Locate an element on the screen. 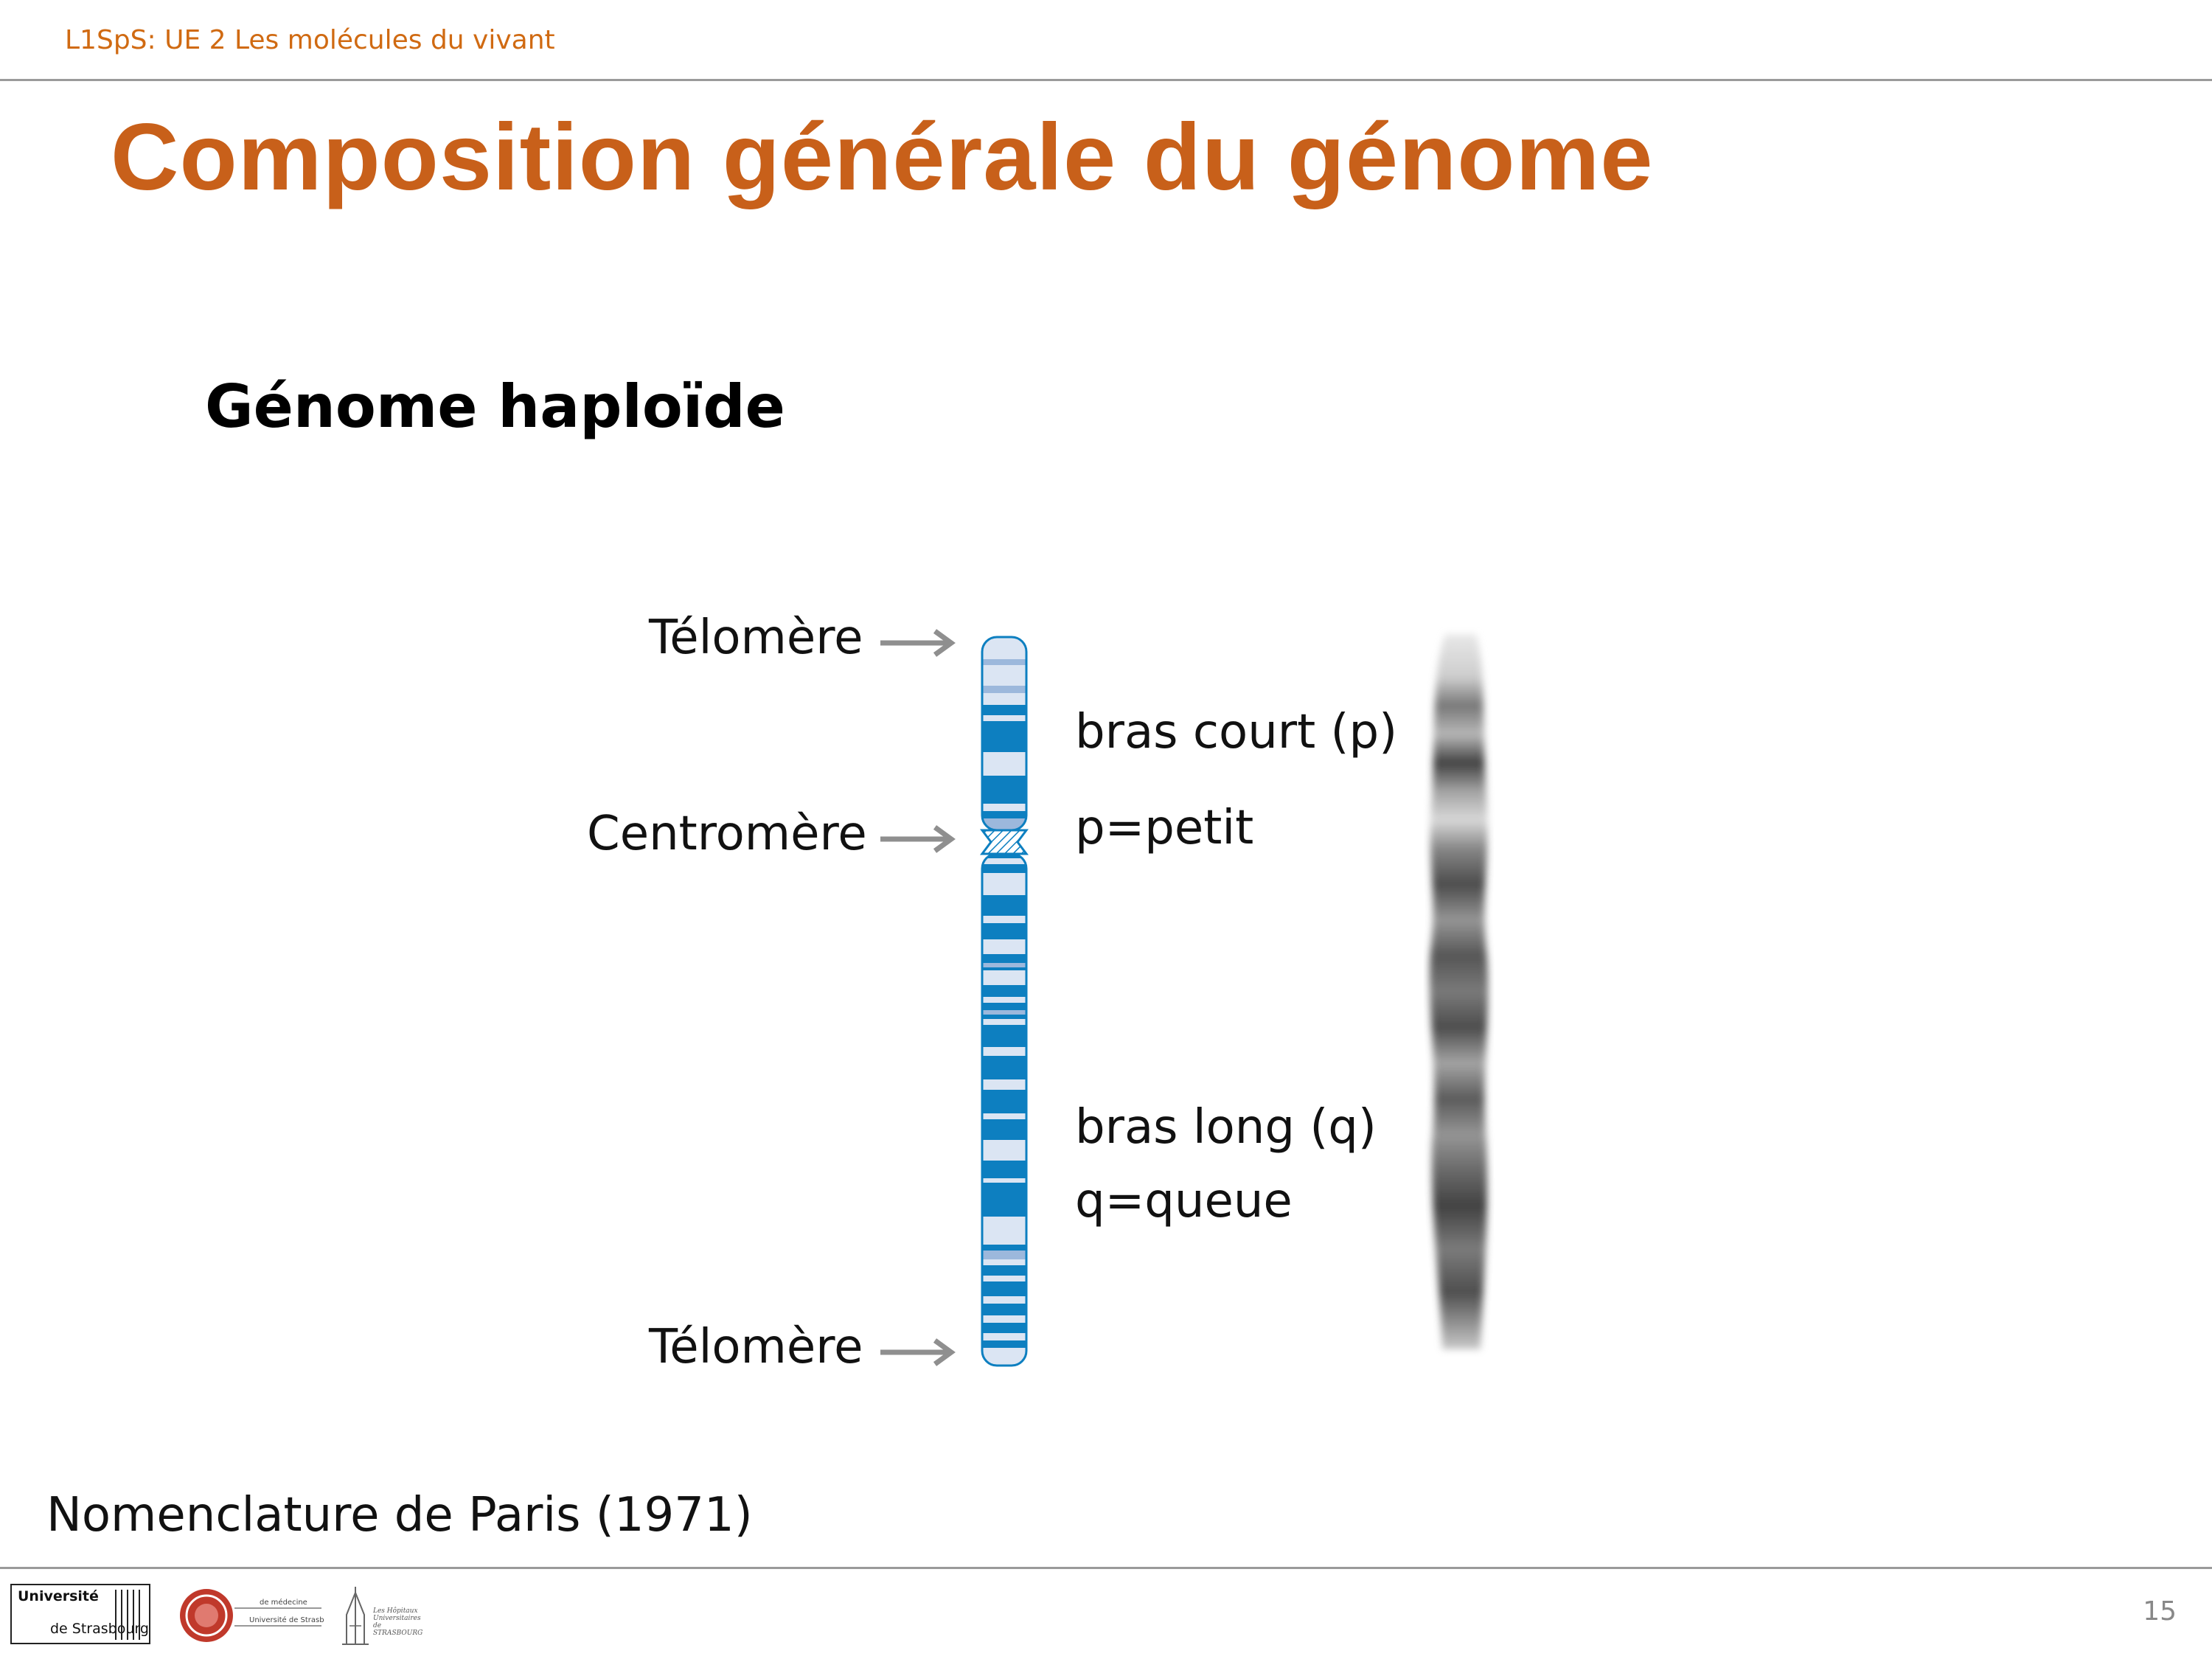 Image resolution: width=2212 pixels, height=1659 pixels. chromosome-photo is located at coordinates (1459, 991).